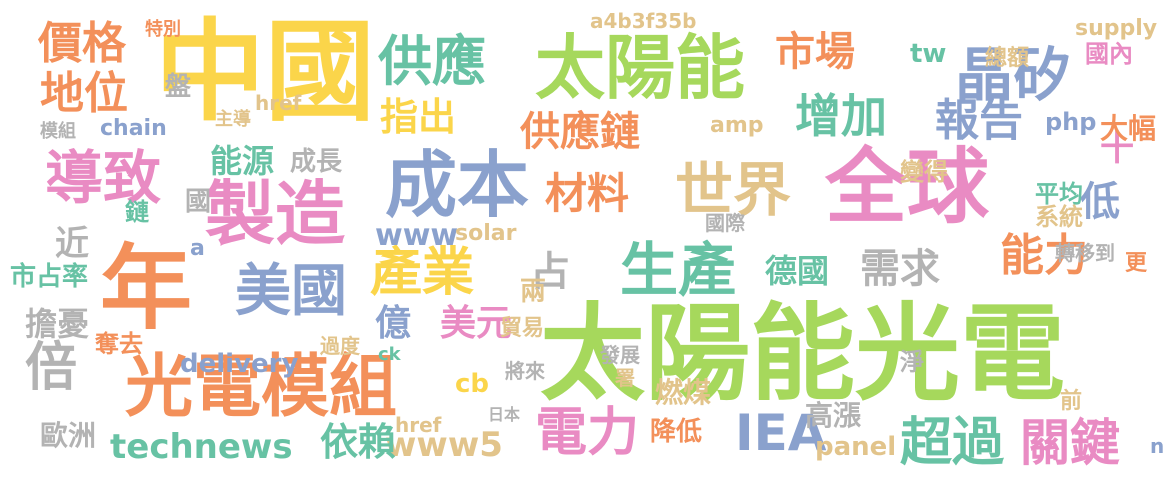  I want to click on cloud-word: 市場, so click(815, 52).